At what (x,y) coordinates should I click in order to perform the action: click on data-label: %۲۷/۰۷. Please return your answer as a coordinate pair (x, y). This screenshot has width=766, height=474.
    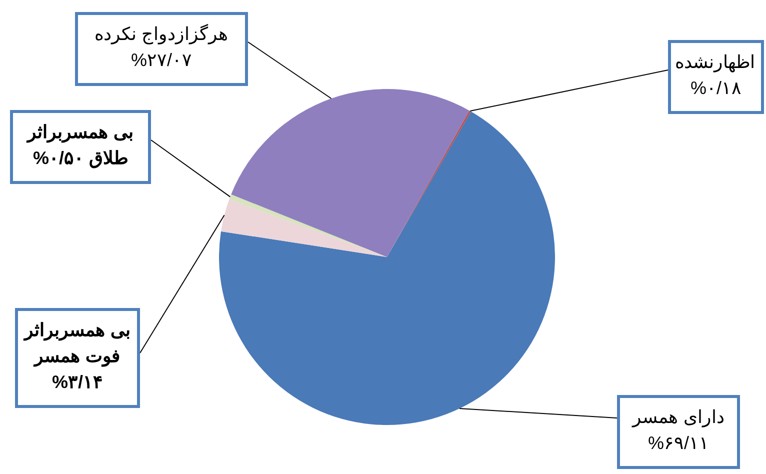
    Looking at the image, I should click on (161, 60).